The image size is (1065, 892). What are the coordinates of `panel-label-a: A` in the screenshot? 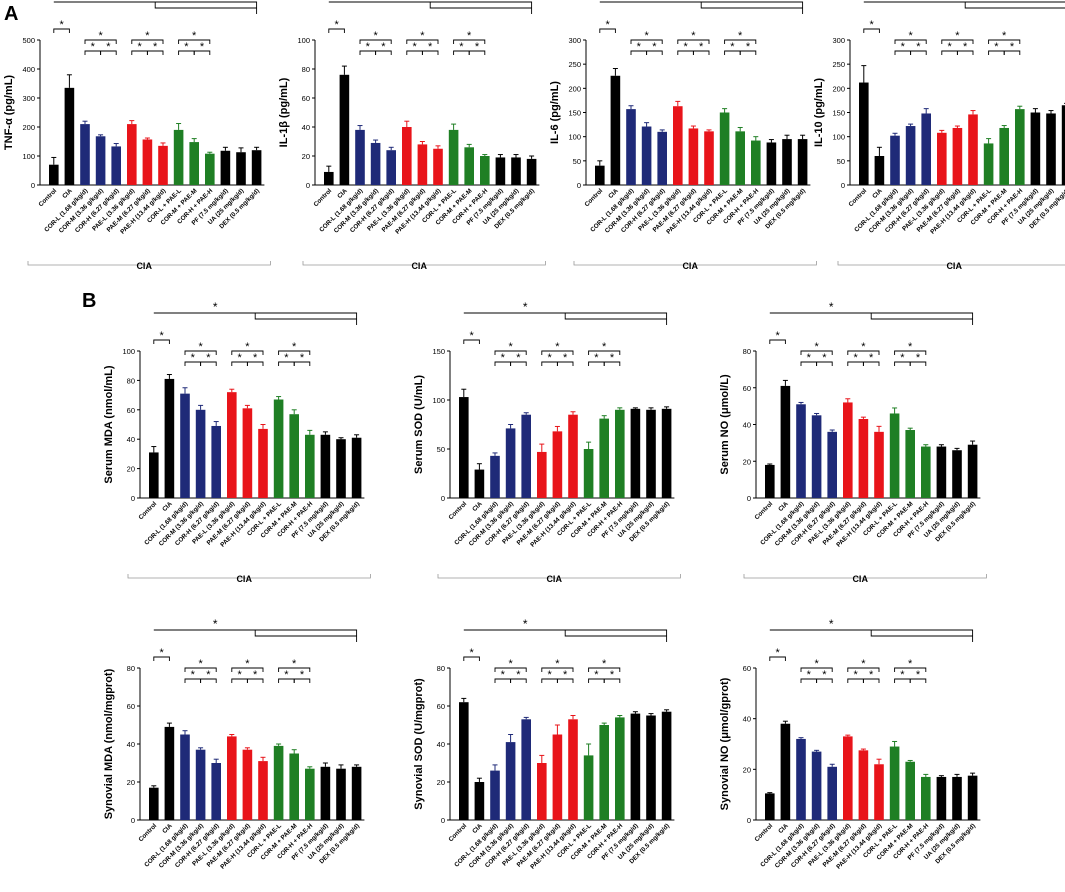 It's located at (11, 14).